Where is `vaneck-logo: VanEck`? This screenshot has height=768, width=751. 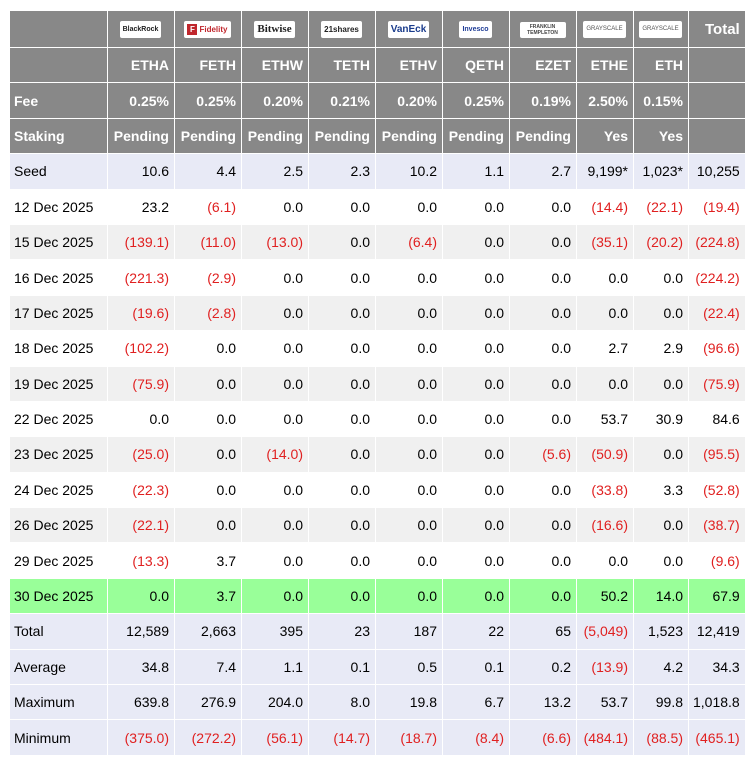
vaneck-logo: VanEck is located at coordinates (408, 29).